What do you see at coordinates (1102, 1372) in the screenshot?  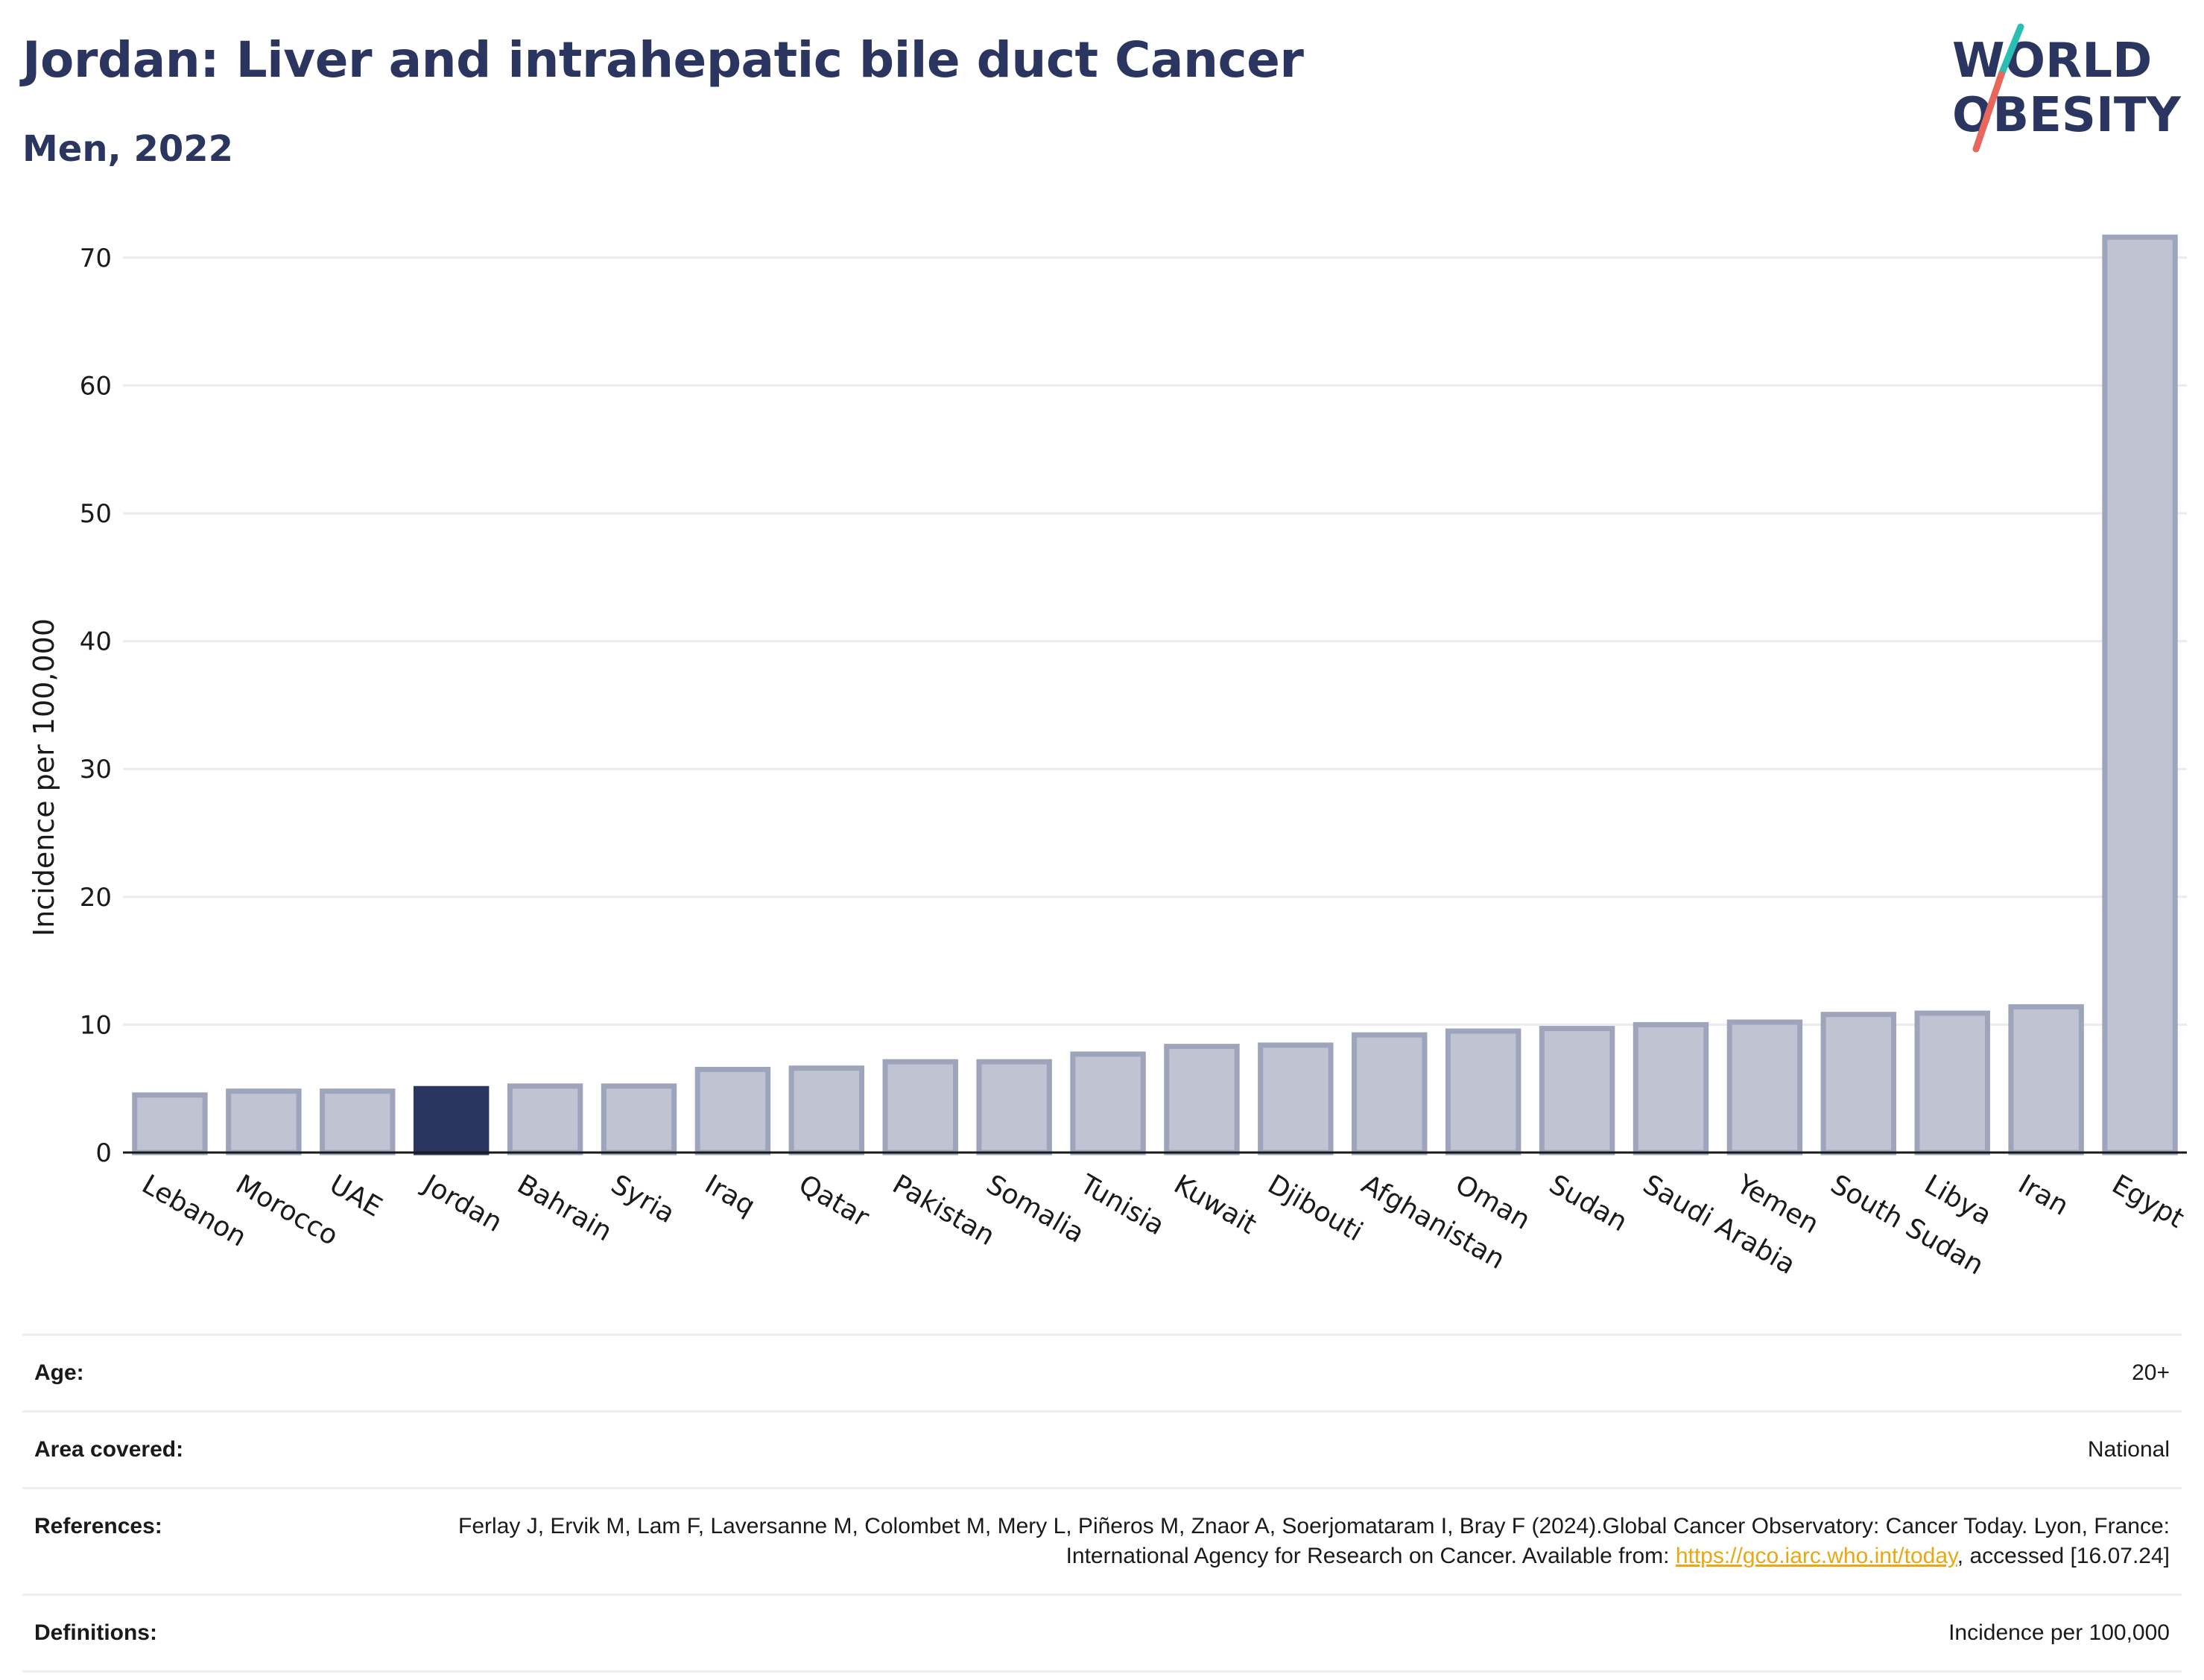 I see `meta-row-age: Age: 20+` at bounding box center [1102, 1372].